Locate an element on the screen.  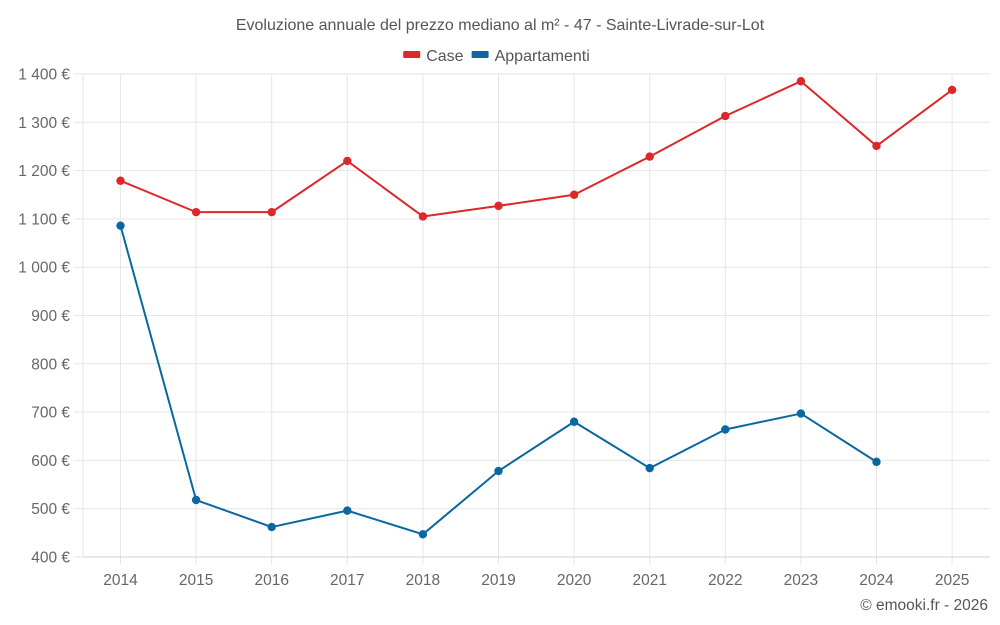
x-tick-label: 2025 is located at coordinates (952, 580).